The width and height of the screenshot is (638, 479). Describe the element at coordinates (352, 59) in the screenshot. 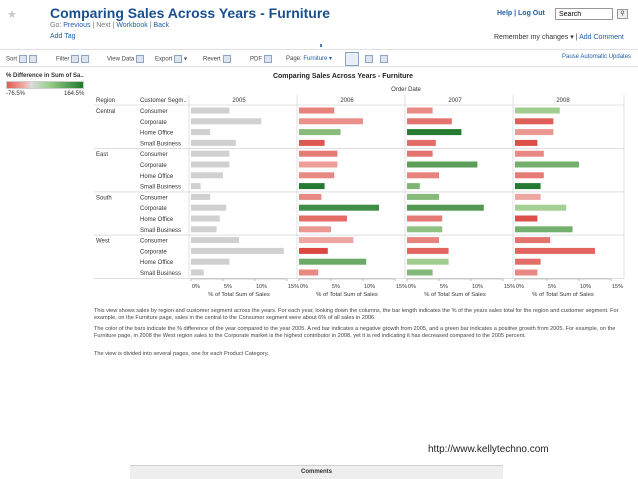

I see `select-tool-icon` at that location.